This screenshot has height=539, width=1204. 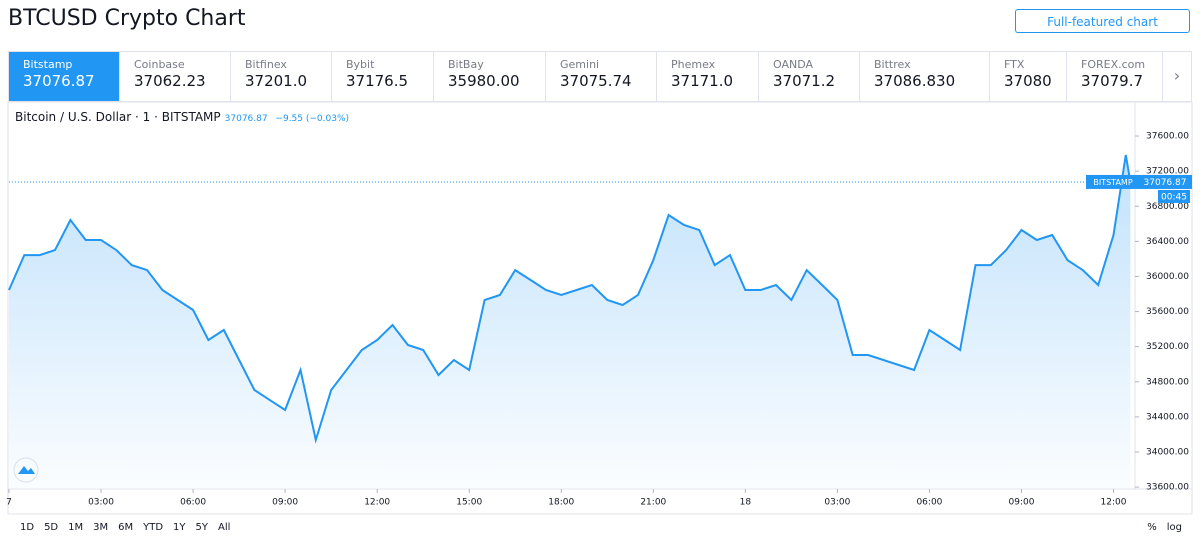 I want to click on tab-name: Bitfinex, so click(x=266, y=64).